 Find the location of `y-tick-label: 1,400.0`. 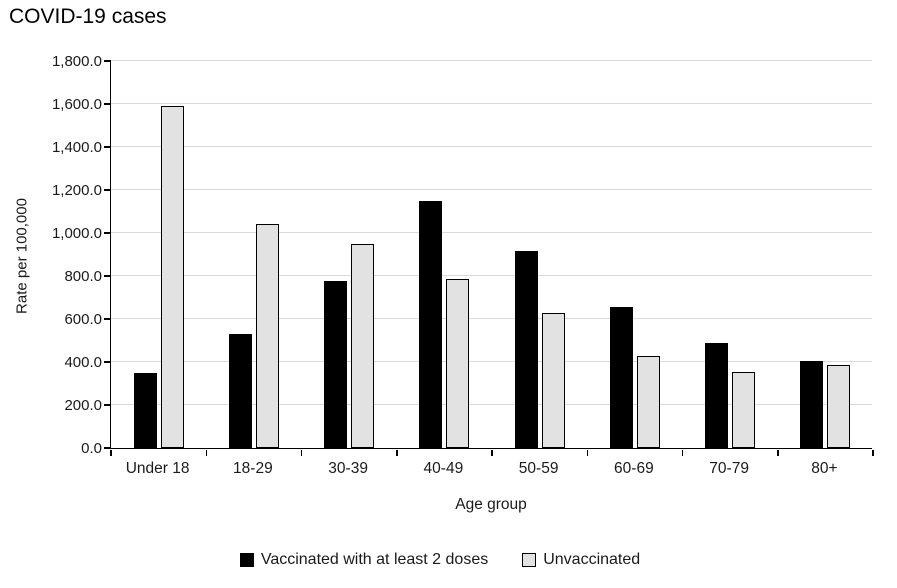

y-tick-label: 1,400.0 is located at coordinates (76, 147).